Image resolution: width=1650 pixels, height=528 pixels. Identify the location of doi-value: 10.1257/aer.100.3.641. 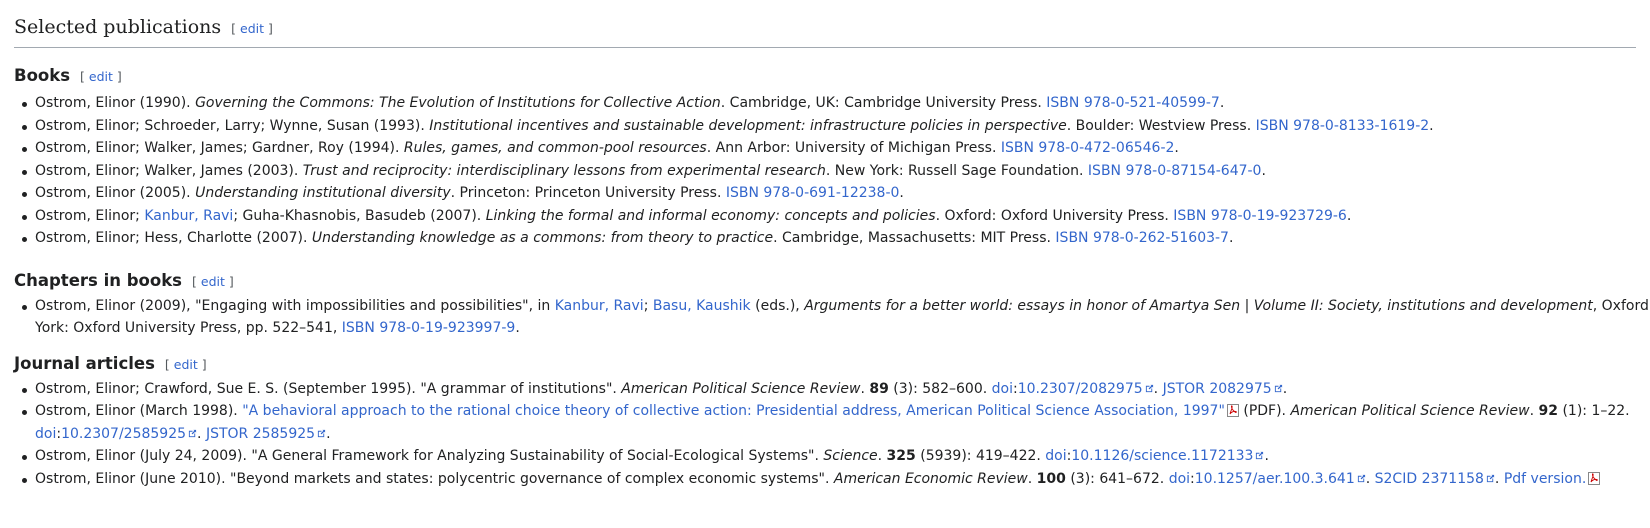
(1274, 478).